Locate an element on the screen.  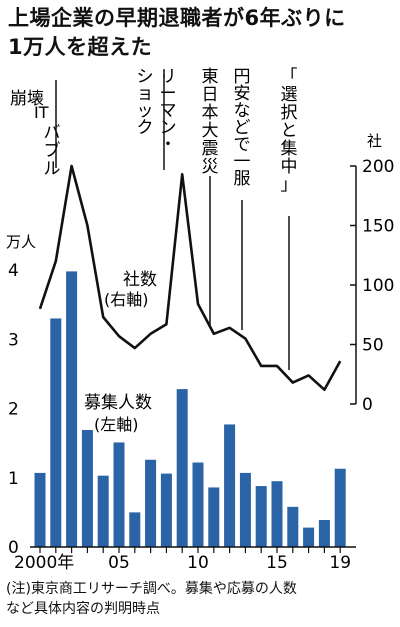
left-tick-2: 2 is located at coordinates (13, 410).